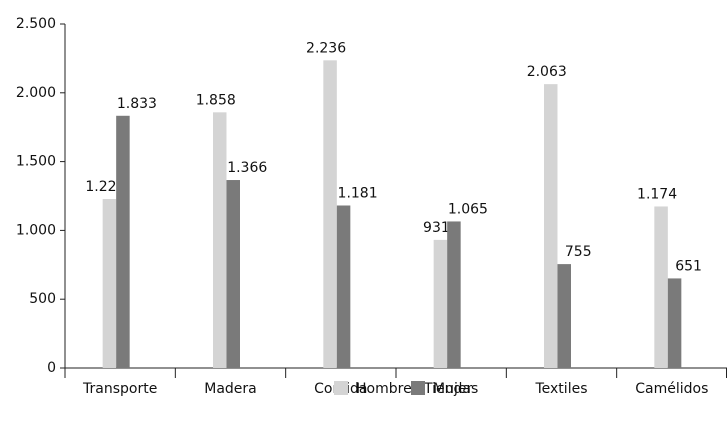 The image size is (727, 424). What do you see at coordinates (578, 252) in the screenshot?
I see `value-label: 755` at bounding box center [578, 252].